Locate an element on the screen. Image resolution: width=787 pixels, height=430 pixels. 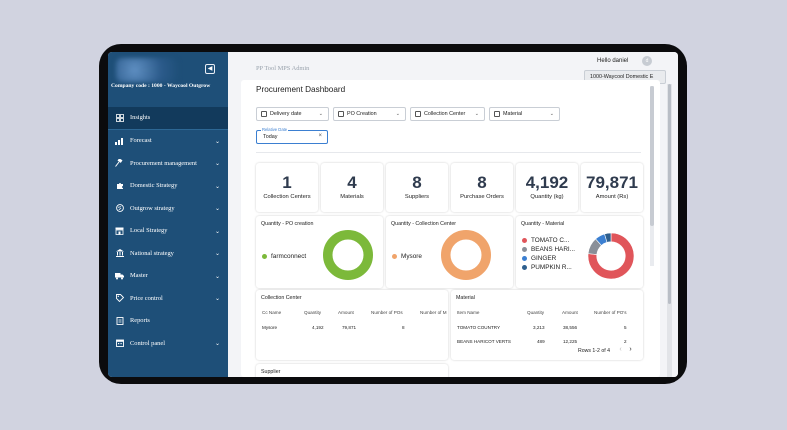
material-filter: Material ⌄ is located at coordinates (524, 114).